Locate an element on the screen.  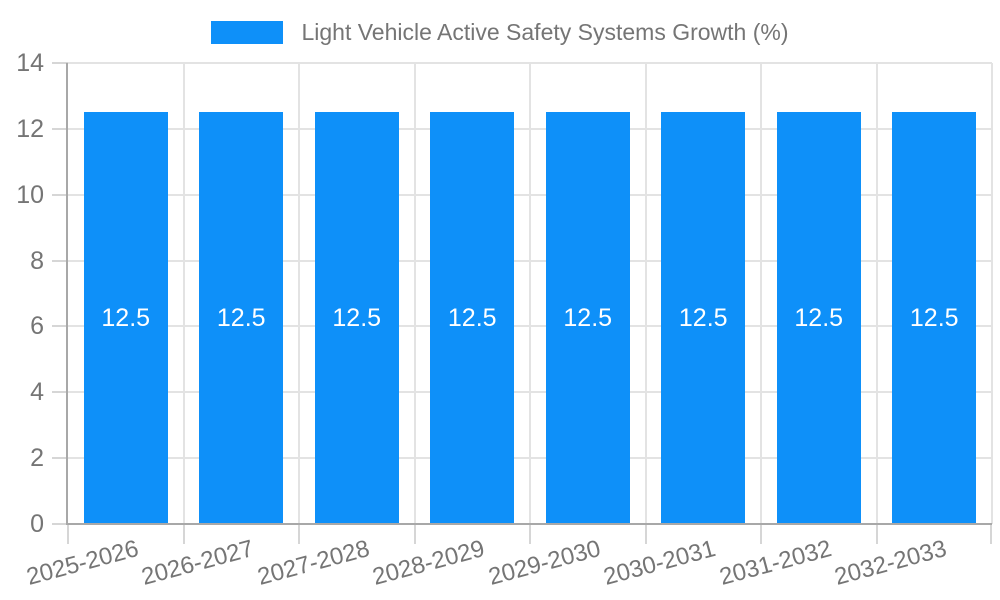
y-axis-tick-label: 8 is located at coordinates (37, 260).